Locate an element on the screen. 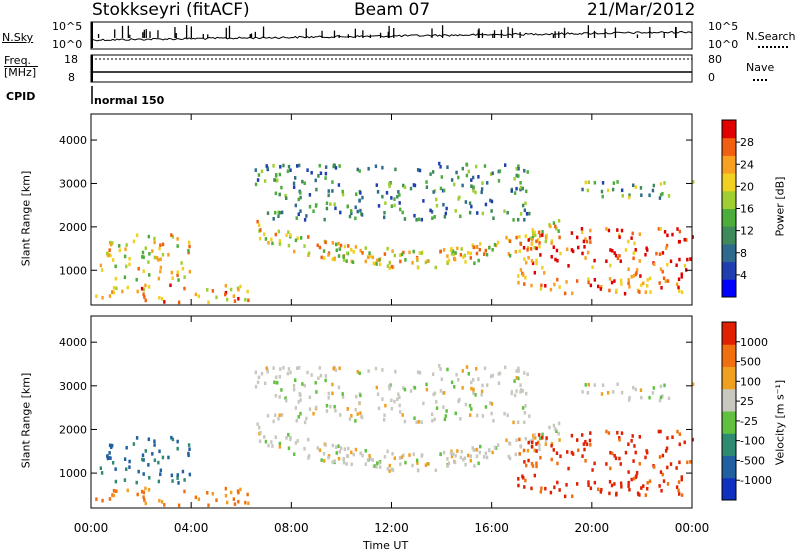 This screenshot has height=554, width=800. power-ylabel: Slant Range [km] is located at coordinates (26, 218).